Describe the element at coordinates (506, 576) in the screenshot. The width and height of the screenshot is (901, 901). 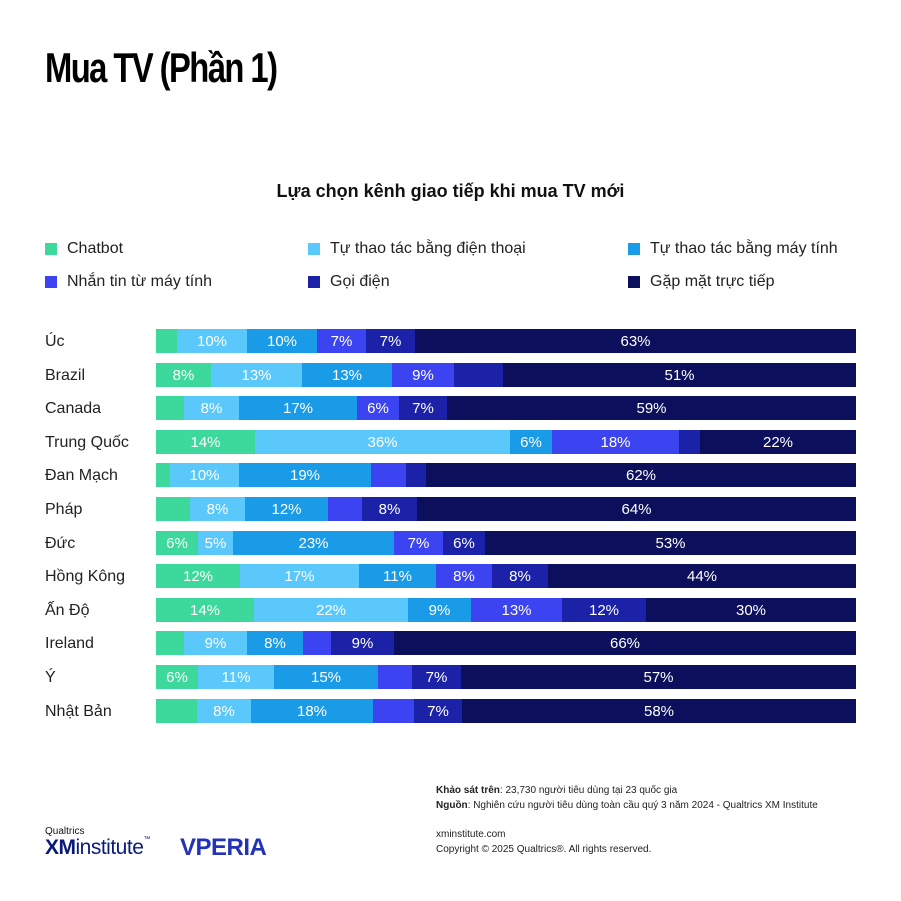
I see `bar-row: 12% 17% 11% 8% 8% 44%` at that location.